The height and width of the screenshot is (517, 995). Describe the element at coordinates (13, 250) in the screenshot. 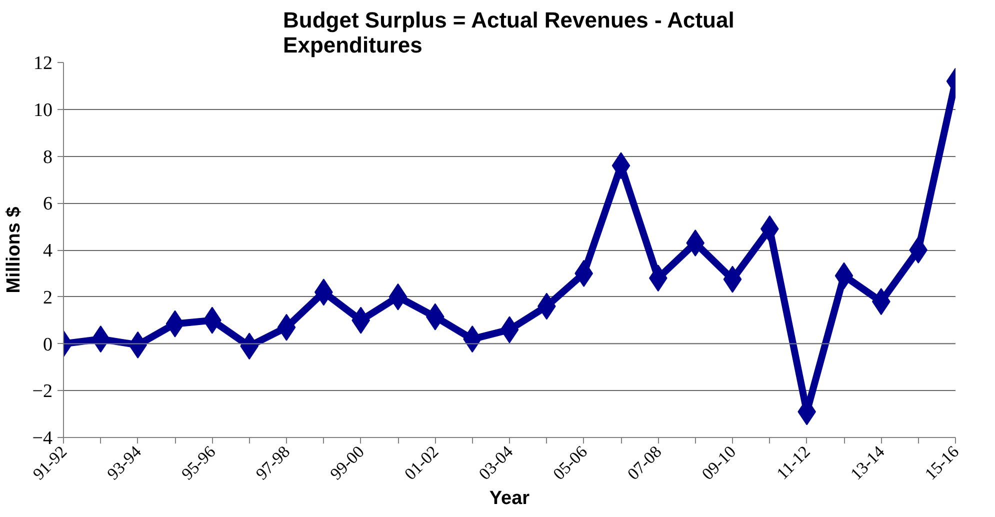

I see `y-axis-title: Millions $` at that location.